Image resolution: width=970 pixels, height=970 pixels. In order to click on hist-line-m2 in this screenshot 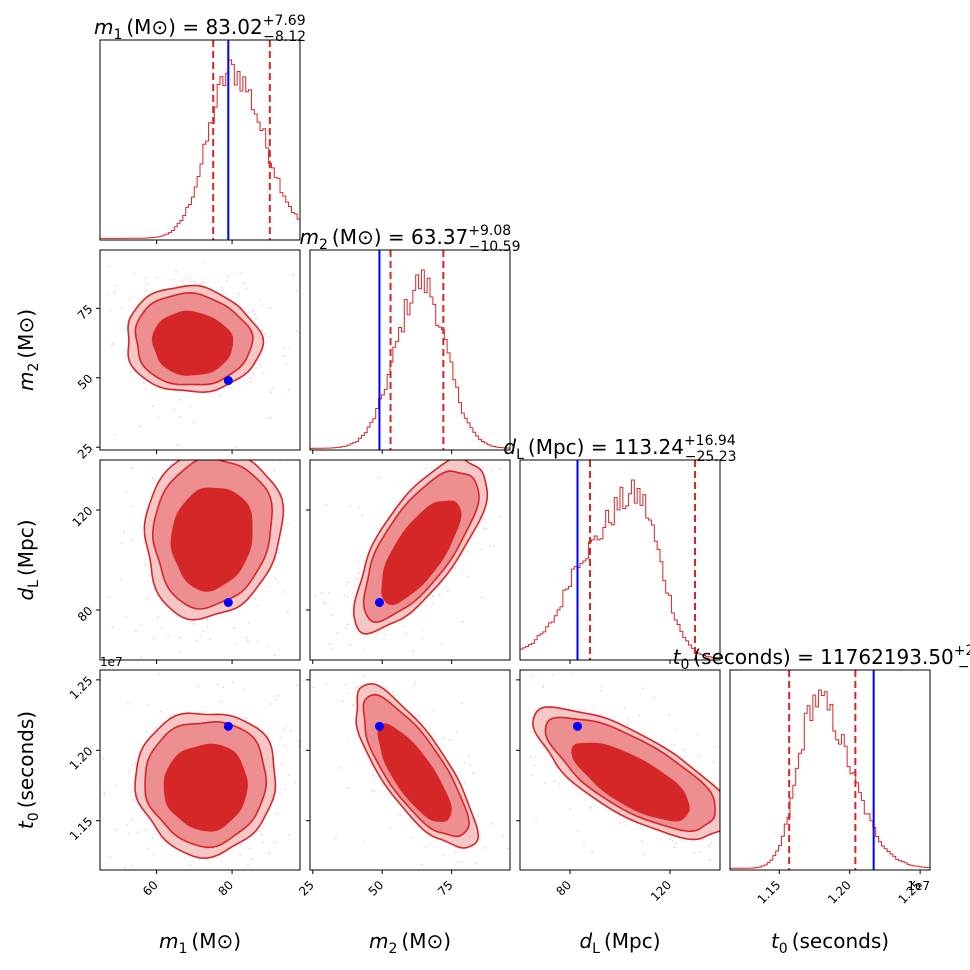, I will do `click(410, 359)`.